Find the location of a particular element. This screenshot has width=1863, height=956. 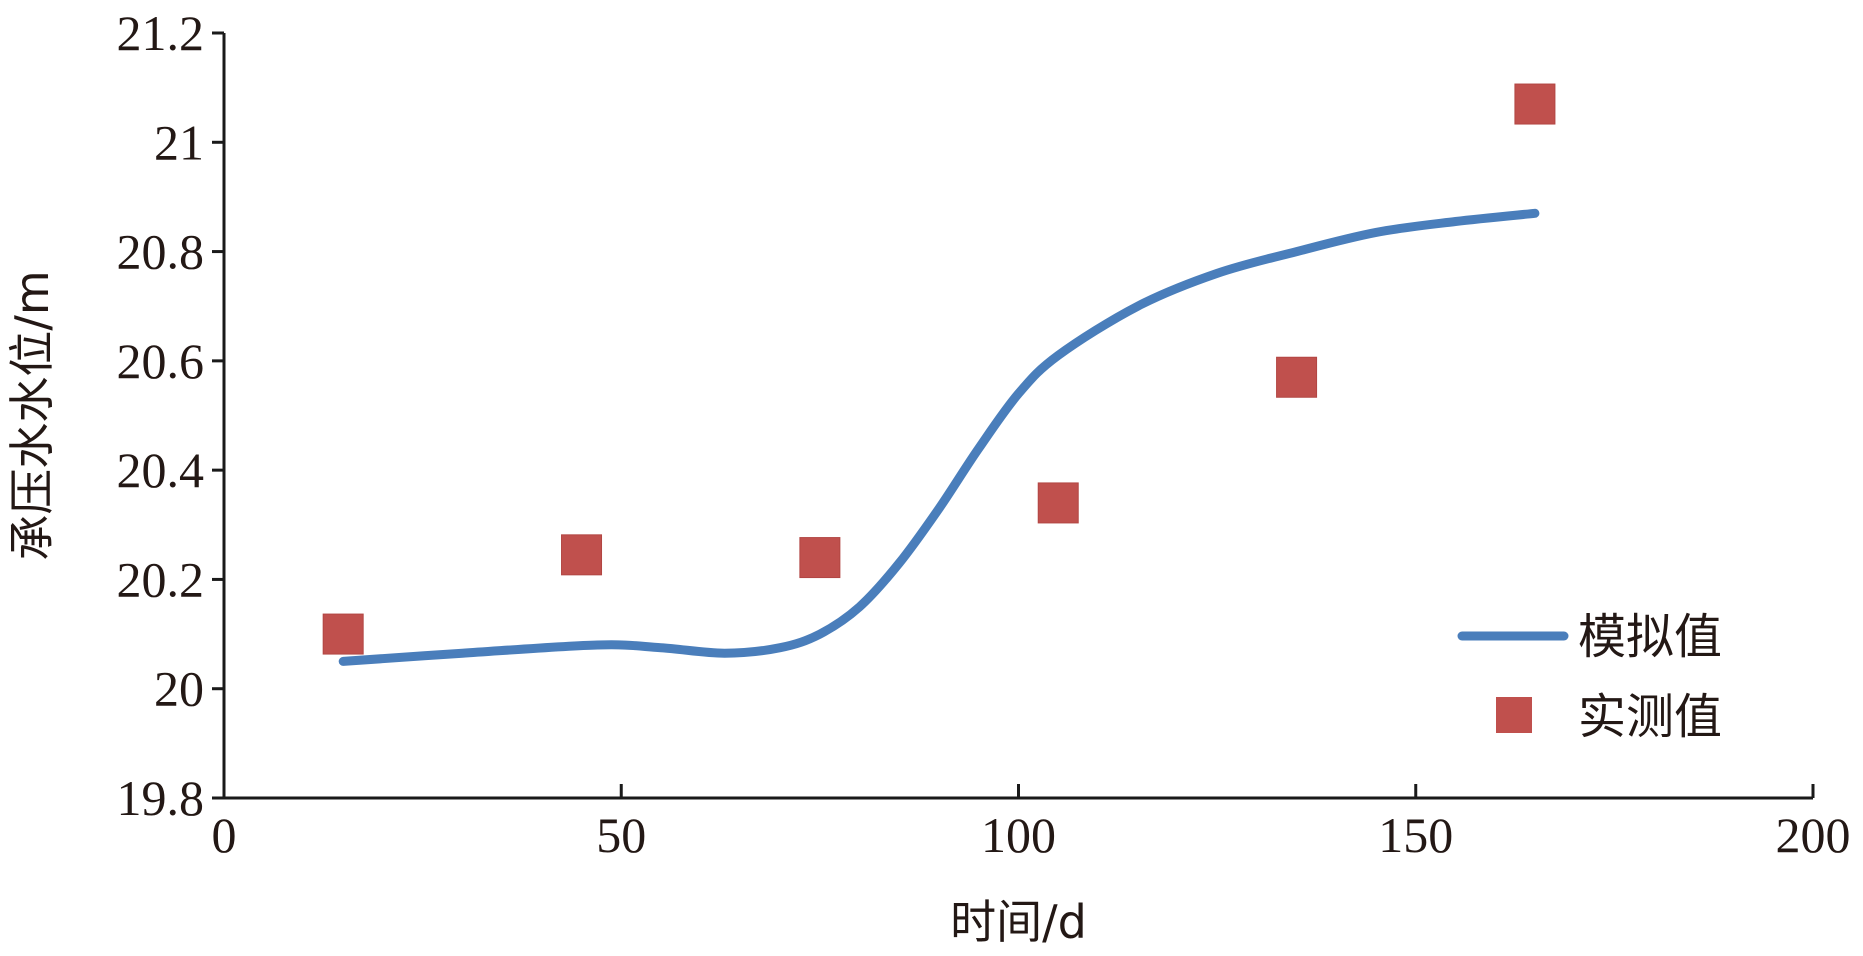

y-axis-title: 承压水水位/m is located at coordinates (32, 415).